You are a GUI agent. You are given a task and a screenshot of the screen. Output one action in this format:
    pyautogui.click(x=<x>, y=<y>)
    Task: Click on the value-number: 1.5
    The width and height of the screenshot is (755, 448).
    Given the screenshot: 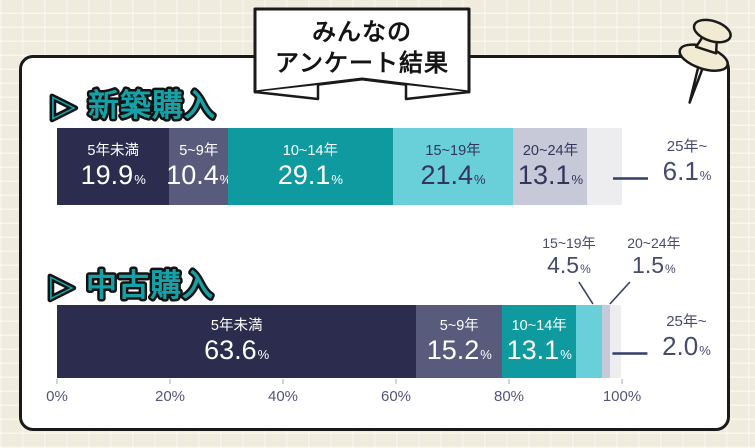 What is the action you would take?
    pyautogui.click(x=648, y=264)
    